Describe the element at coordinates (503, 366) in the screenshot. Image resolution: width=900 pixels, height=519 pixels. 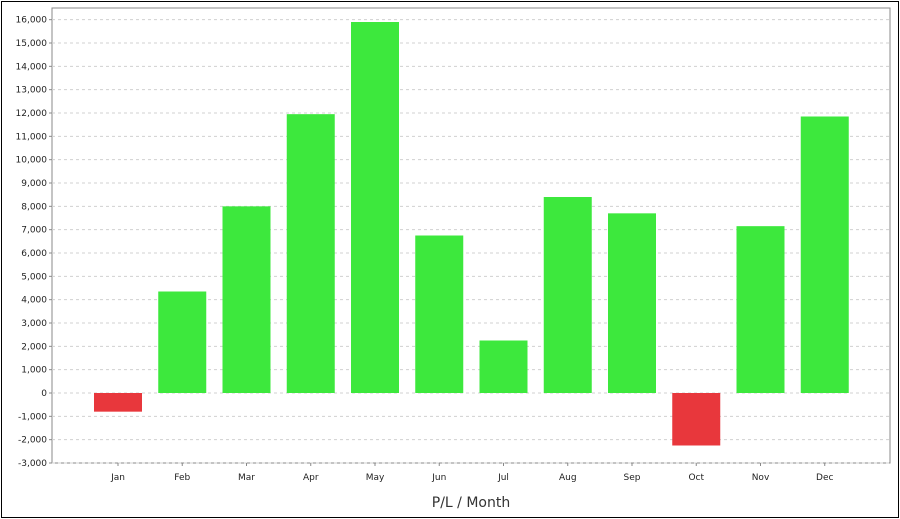
I see `bar-jul` at that location.